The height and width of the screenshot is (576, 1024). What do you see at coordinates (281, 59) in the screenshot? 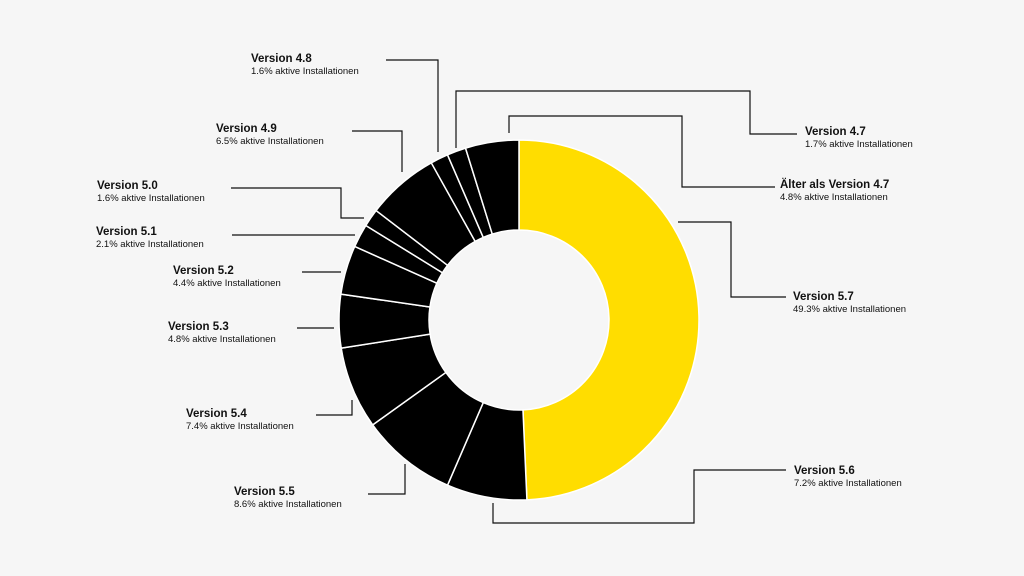
I see `label-version-4-8: Version 4.8` at bounding box center [281, 59].